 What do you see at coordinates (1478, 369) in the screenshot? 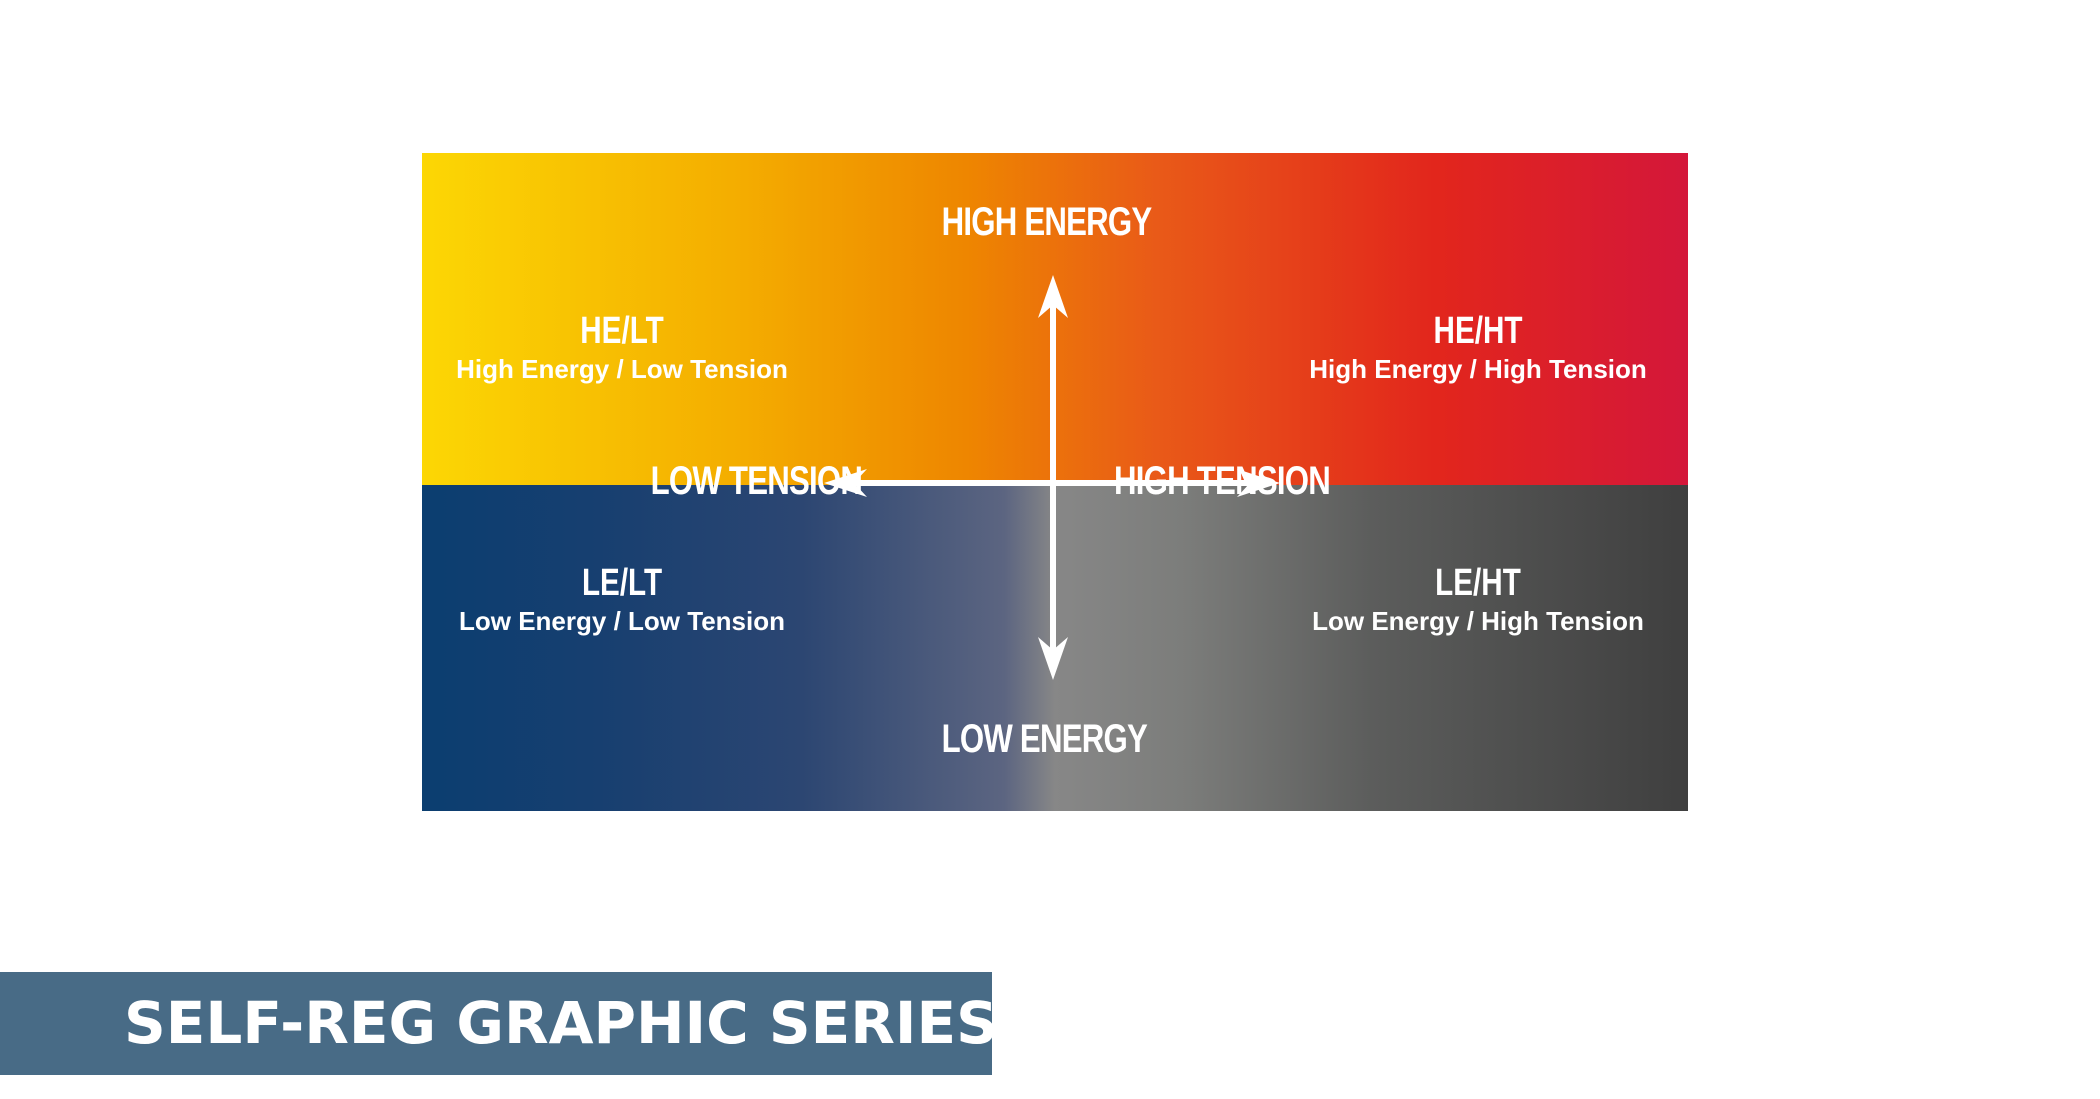
I see `quadrant-desc-he-ht: High Energy / High Tension` at bounding box center [1478, 369].